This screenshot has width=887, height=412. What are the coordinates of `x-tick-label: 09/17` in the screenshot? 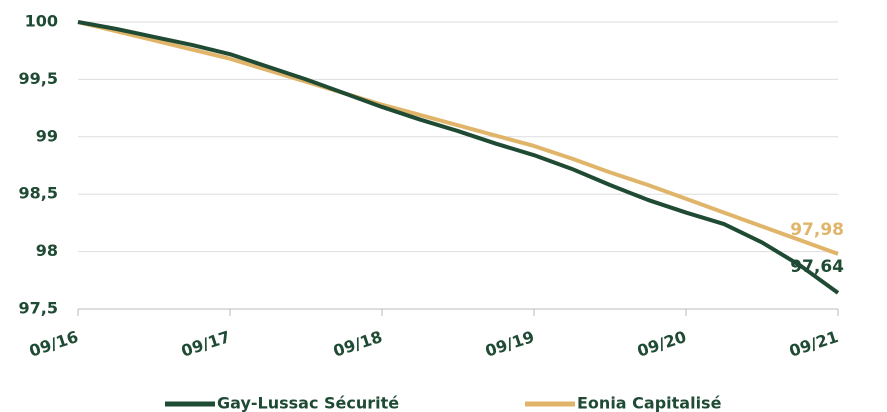 It's located at (206, 344).